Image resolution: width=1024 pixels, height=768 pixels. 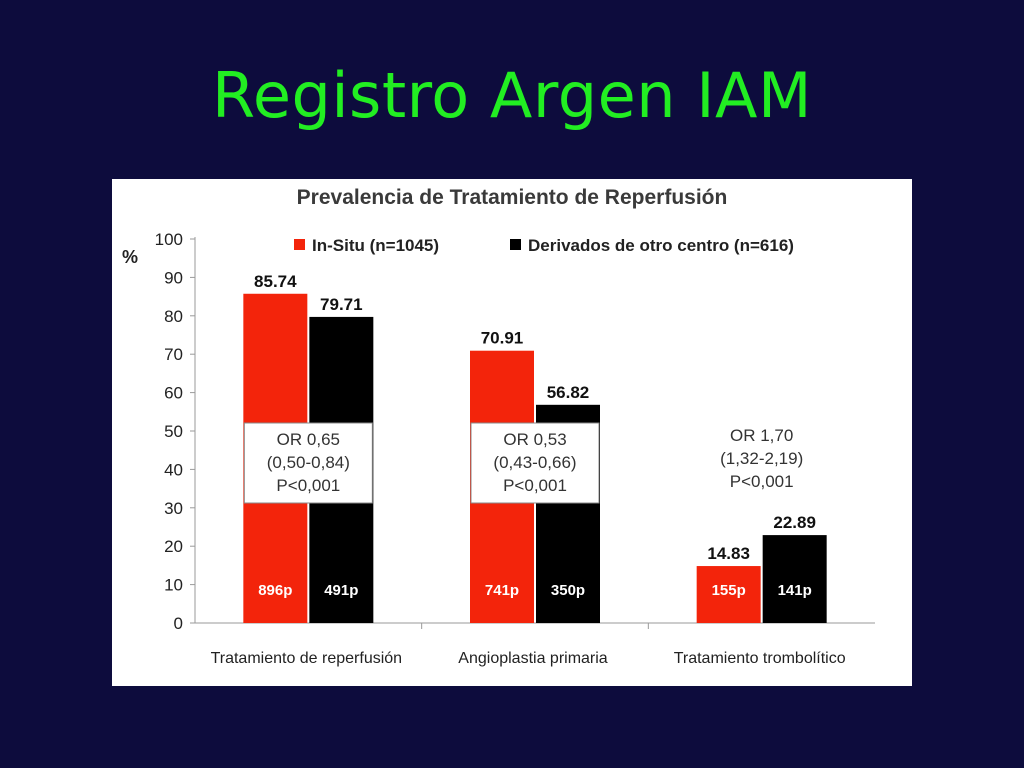 I want to click on count-label: 155p, so click(x=729, y=590).